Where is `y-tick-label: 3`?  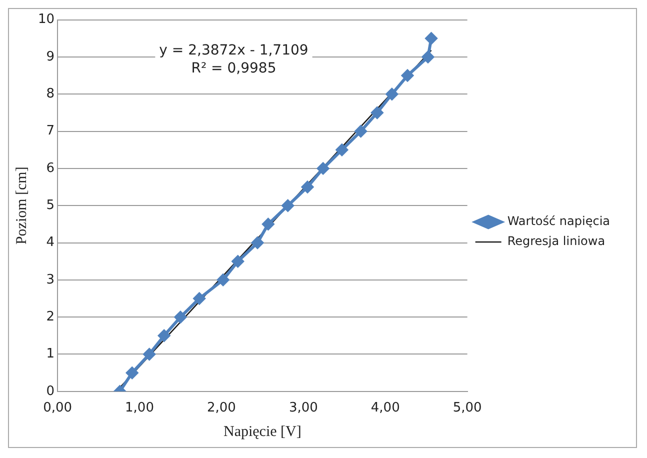 y-tick-label: 3 is located at coordinates (50, 280).